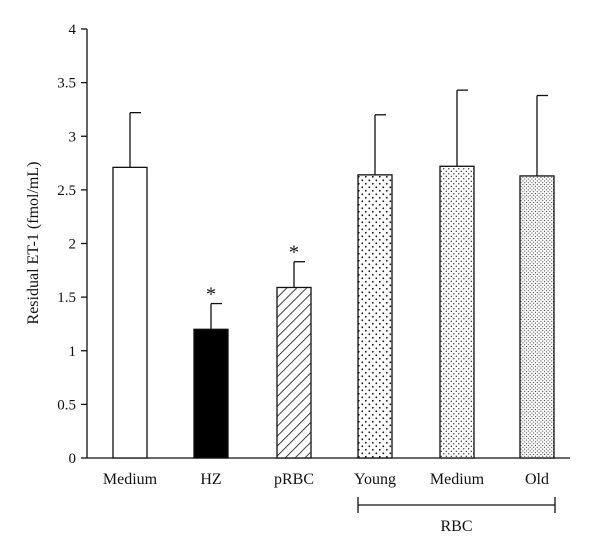  What do you see at coordinates (73, 137) in the screenshot?
I see `y-tick-label: 3` at bounding box center [73, 137].